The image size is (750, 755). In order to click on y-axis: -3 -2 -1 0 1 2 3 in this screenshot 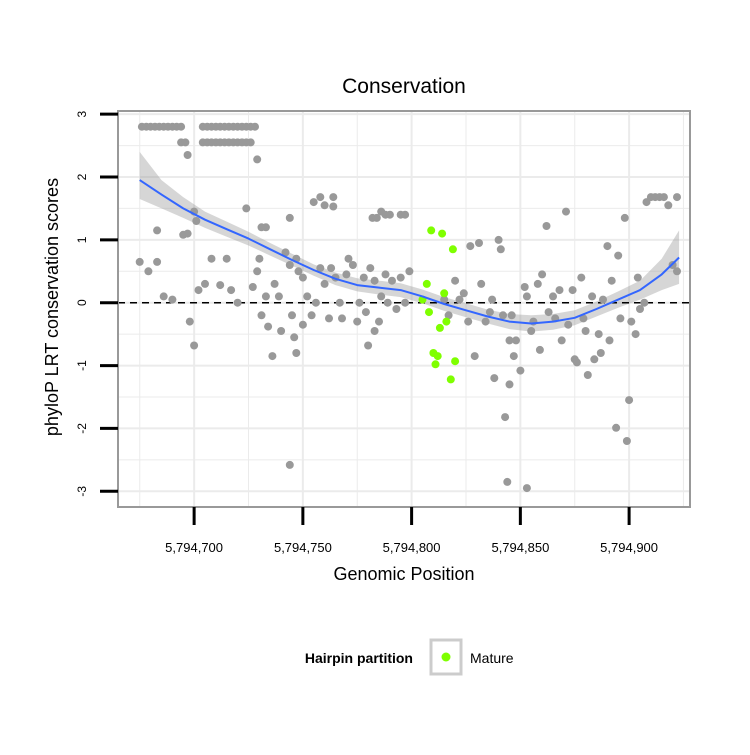, I will do `click(96, 303)`.